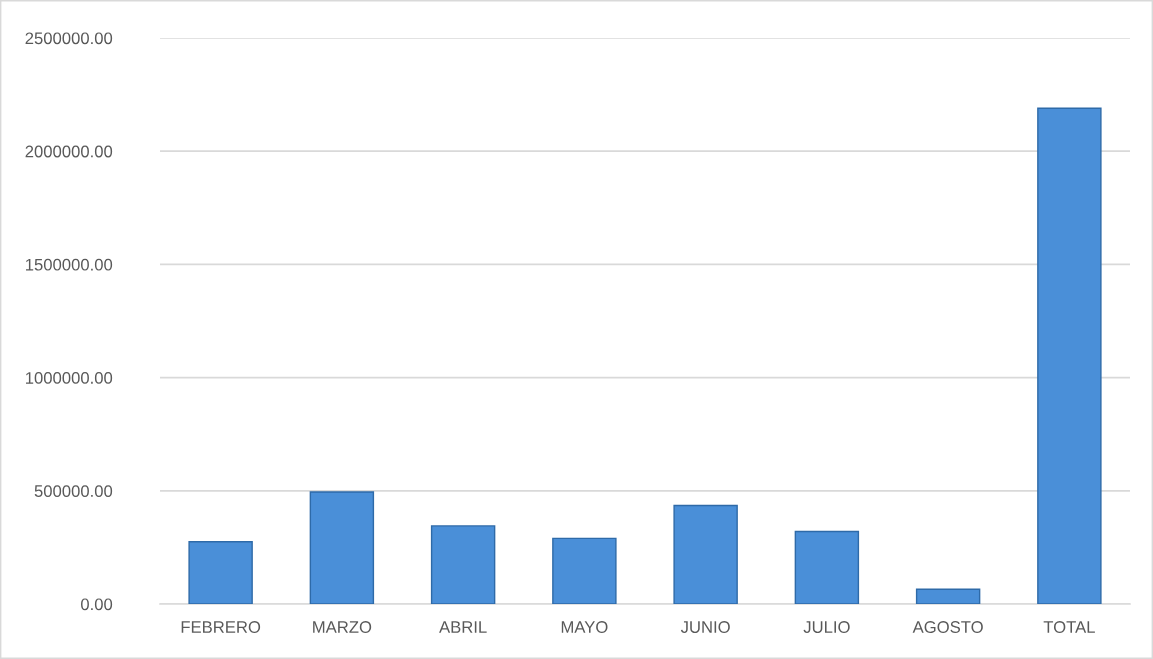  I want to click on y-tick-label: 0.00, so click(96, 604).